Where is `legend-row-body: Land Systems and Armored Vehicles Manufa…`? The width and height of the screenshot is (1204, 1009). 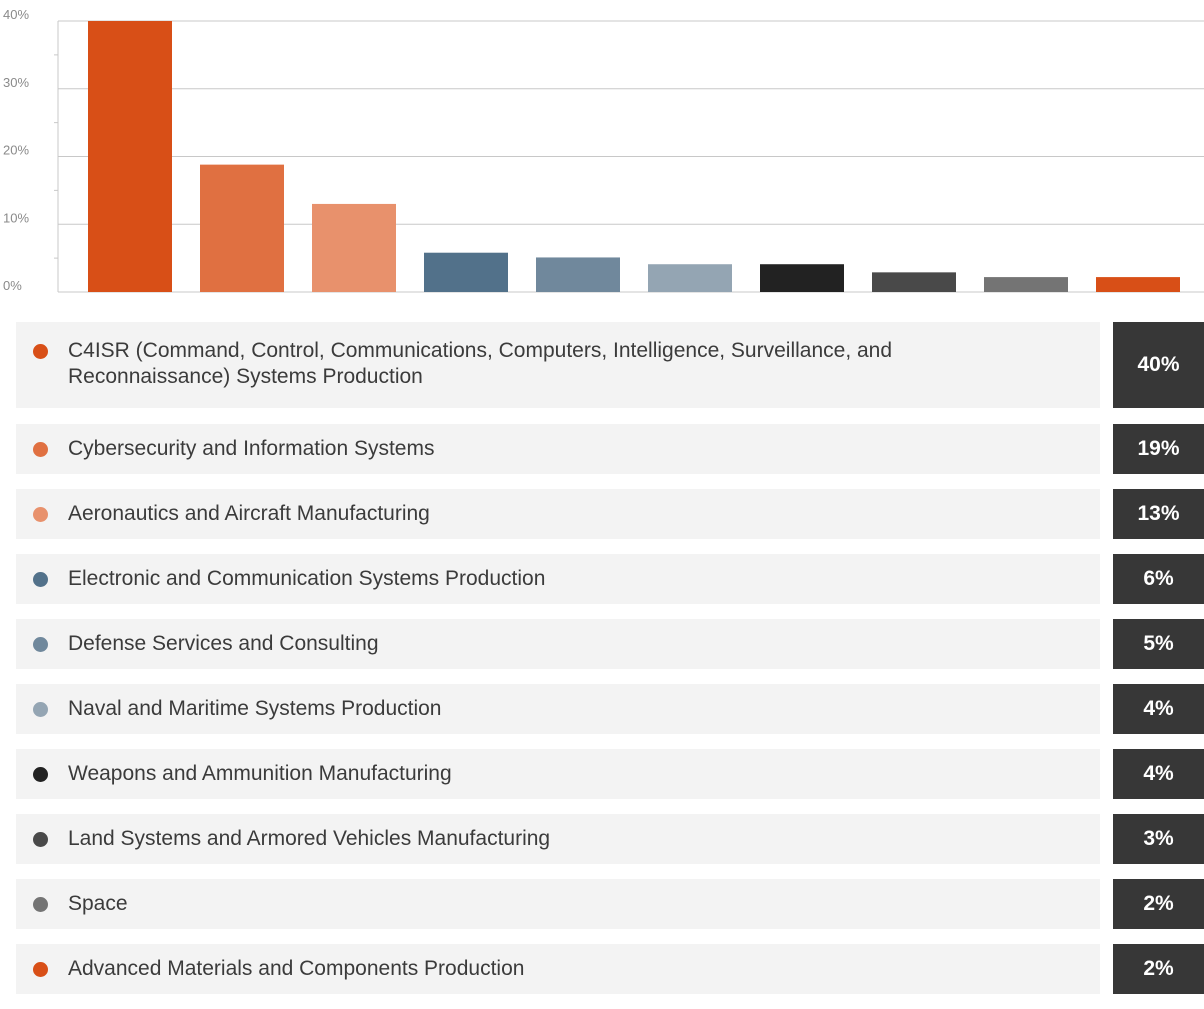 legend-row-body: Land Systems and Armored Vehicles Manufa… is located at coordinates (558, 839).